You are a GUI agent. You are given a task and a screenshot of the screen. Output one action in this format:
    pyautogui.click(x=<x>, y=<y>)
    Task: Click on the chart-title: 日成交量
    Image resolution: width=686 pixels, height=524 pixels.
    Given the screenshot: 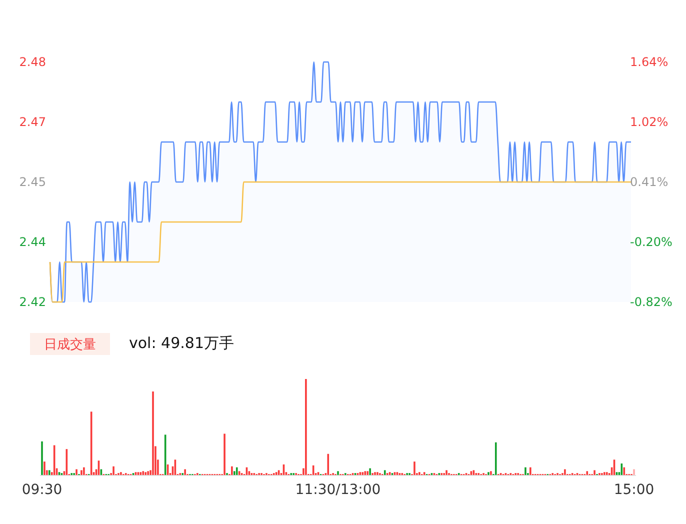 What is the action you would take?
    pyautogui.click(x=70, y=344)
    